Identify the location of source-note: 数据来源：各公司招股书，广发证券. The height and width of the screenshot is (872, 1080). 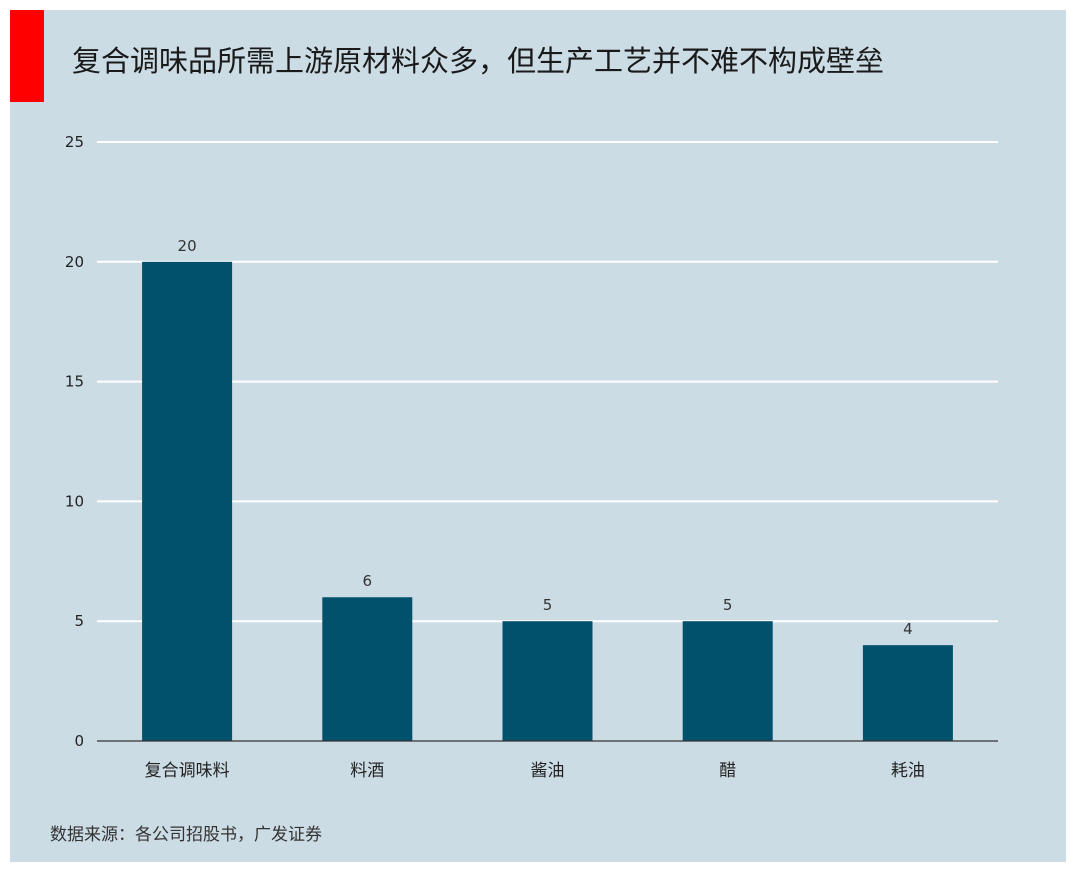
(186, 835).